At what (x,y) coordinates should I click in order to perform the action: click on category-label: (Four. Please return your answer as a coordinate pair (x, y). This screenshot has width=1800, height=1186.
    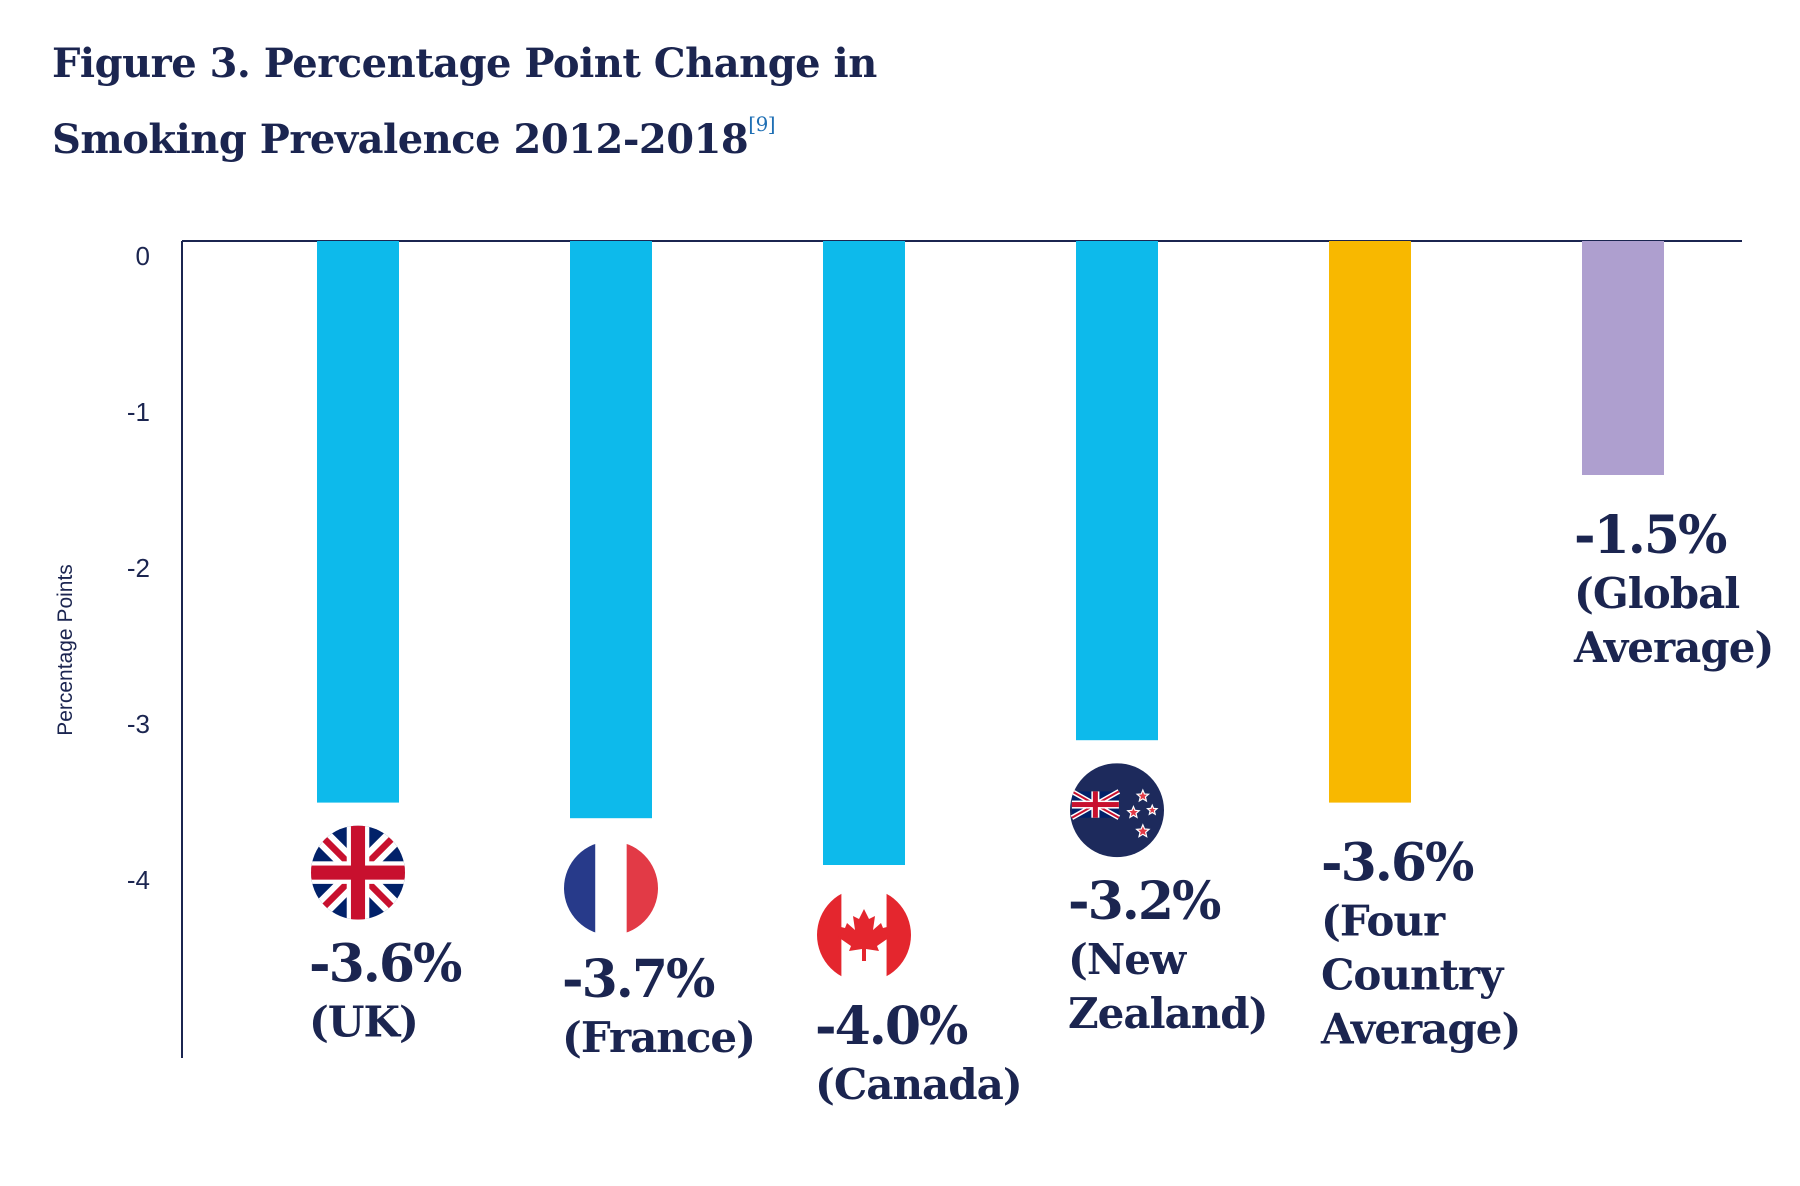
    Looking at the image, I should click on (1383, 921).